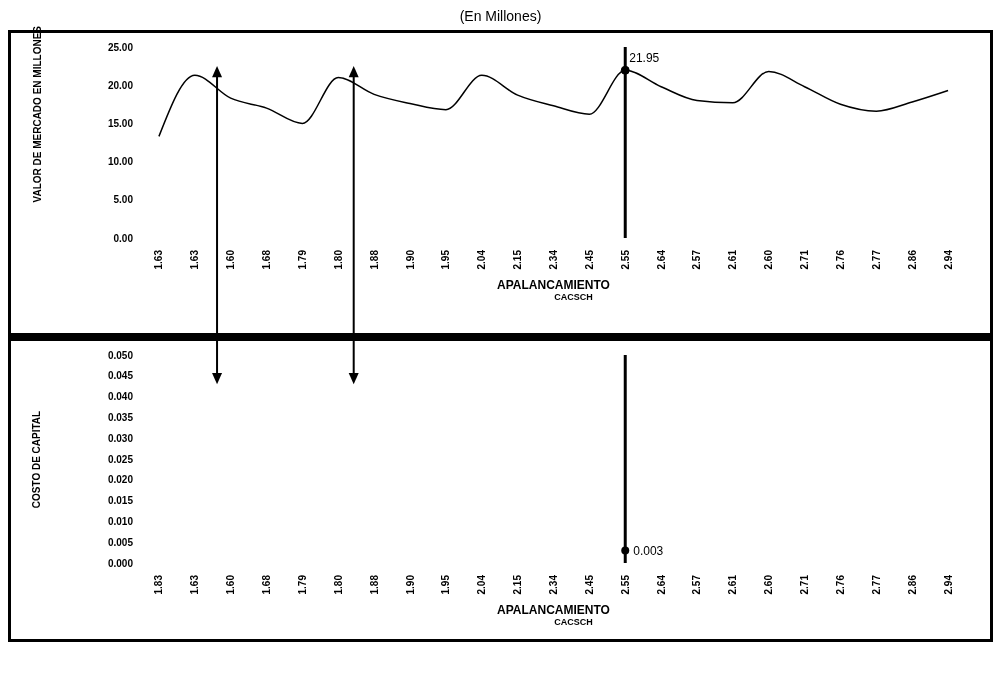 The image size is (1005, 695). I want to click on y-tick-label: 0.000, so click(120, 563).